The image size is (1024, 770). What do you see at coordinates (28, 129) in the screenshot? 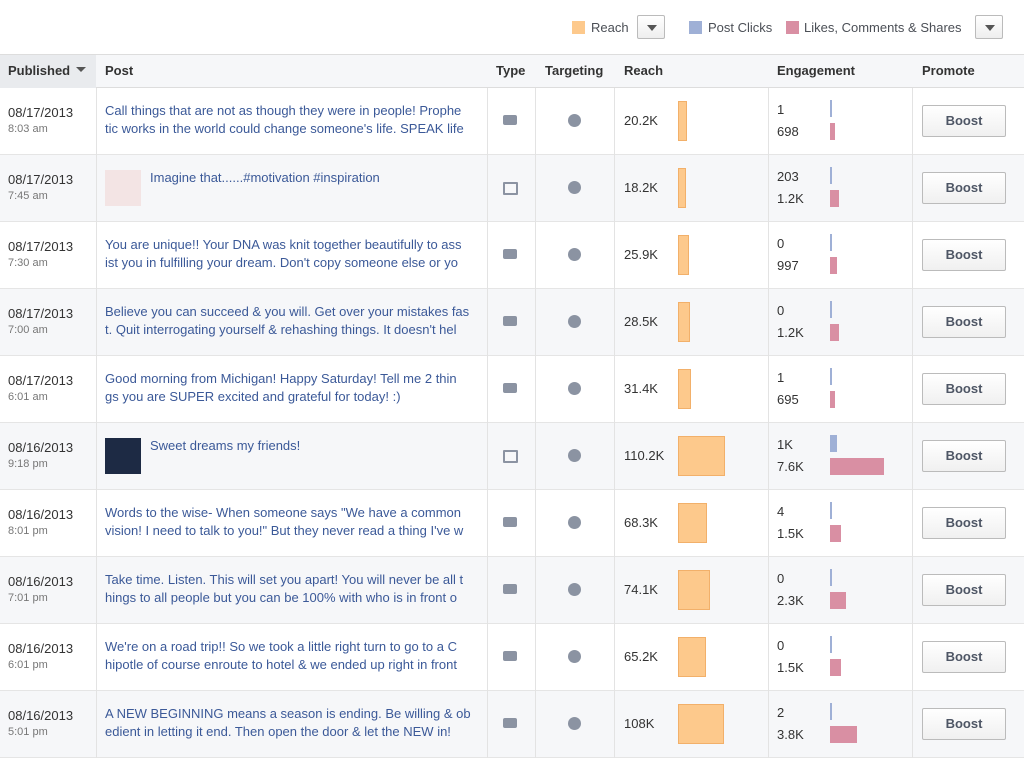
I see `time: 8:03 am` at bounding box center [28, 129].